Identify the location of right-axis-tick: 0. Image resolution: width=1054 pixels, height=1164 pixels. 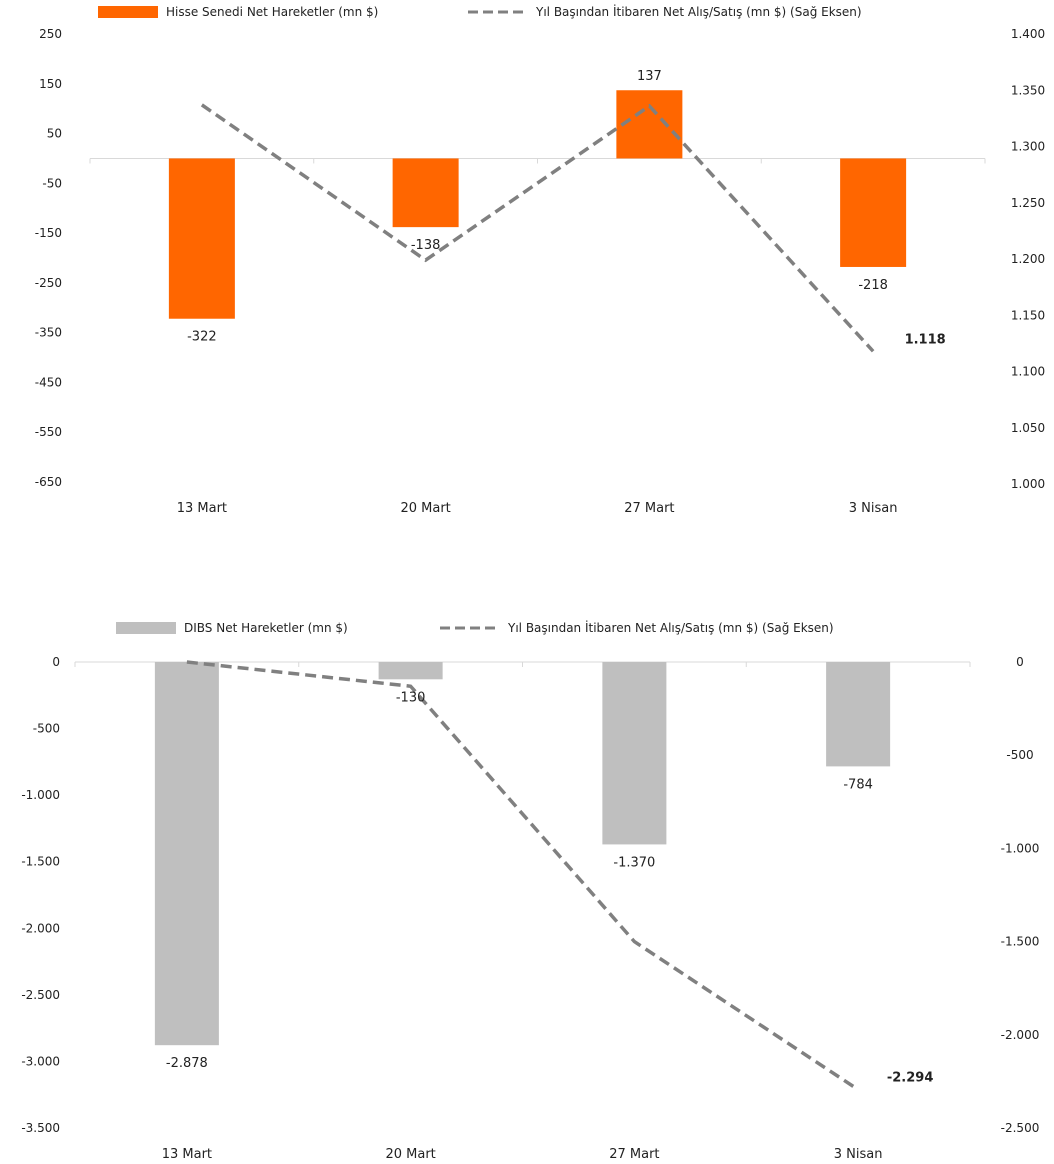
(1020, 662).